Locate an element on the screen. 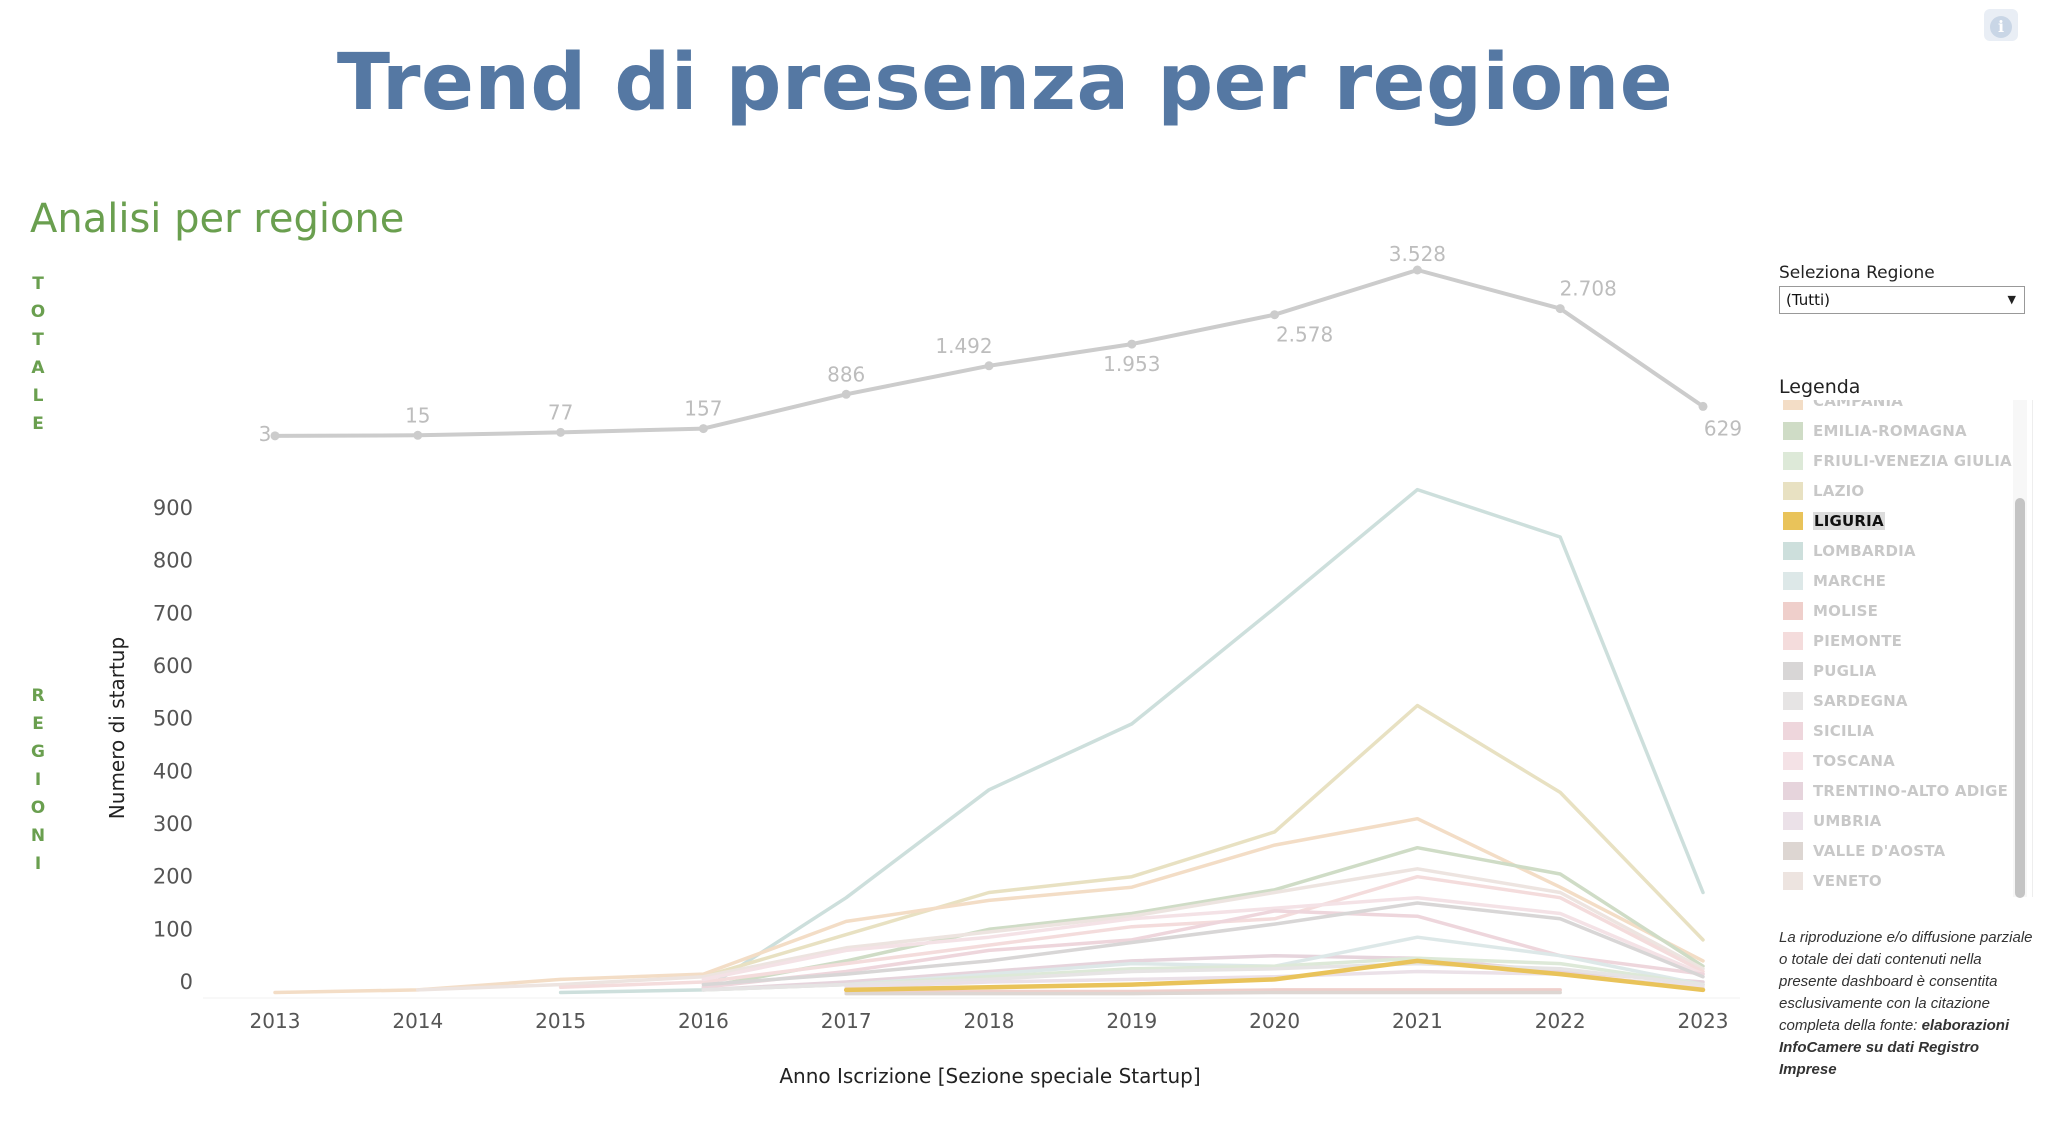 Image resolution: width=2048 pixels, height=1135 pixels. totale-data-label: 1.492 is located at coordinates (963, 346).